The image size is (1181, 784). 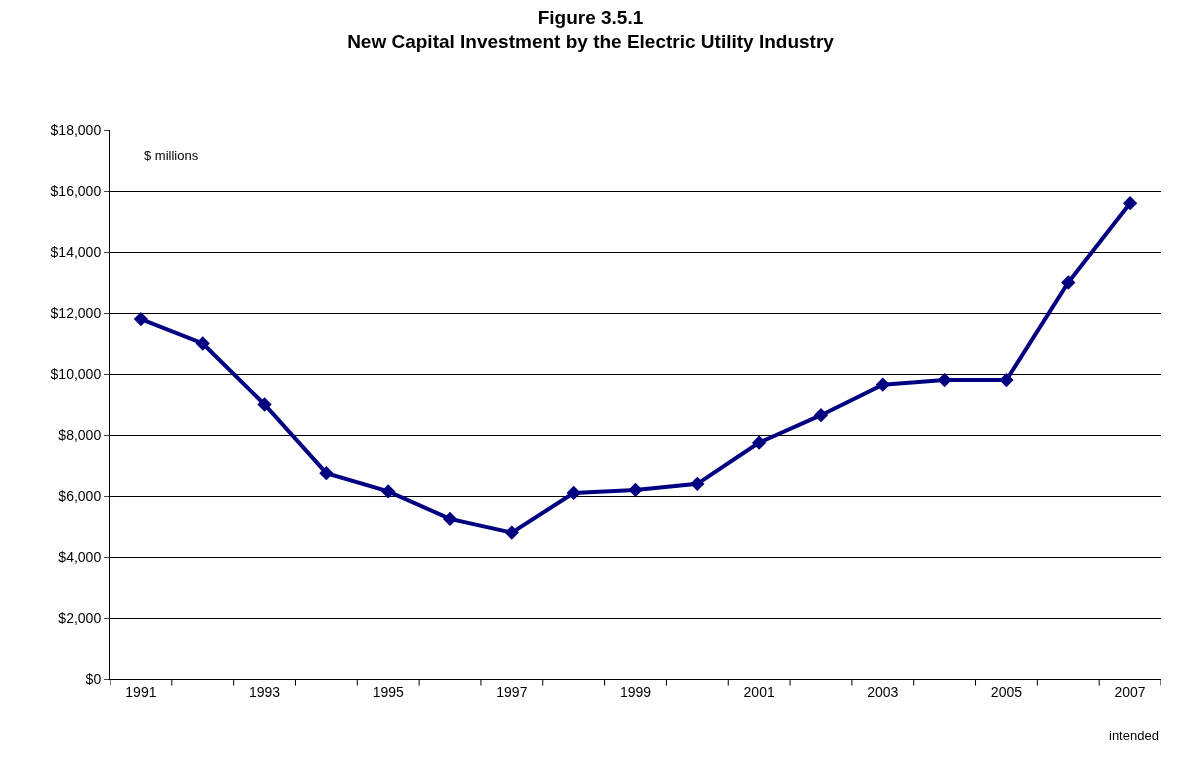 What do you see at coordinates (512, 691) in the screenshot?
I see `x-tick-label: 1997` at bounding box center [512, 691].